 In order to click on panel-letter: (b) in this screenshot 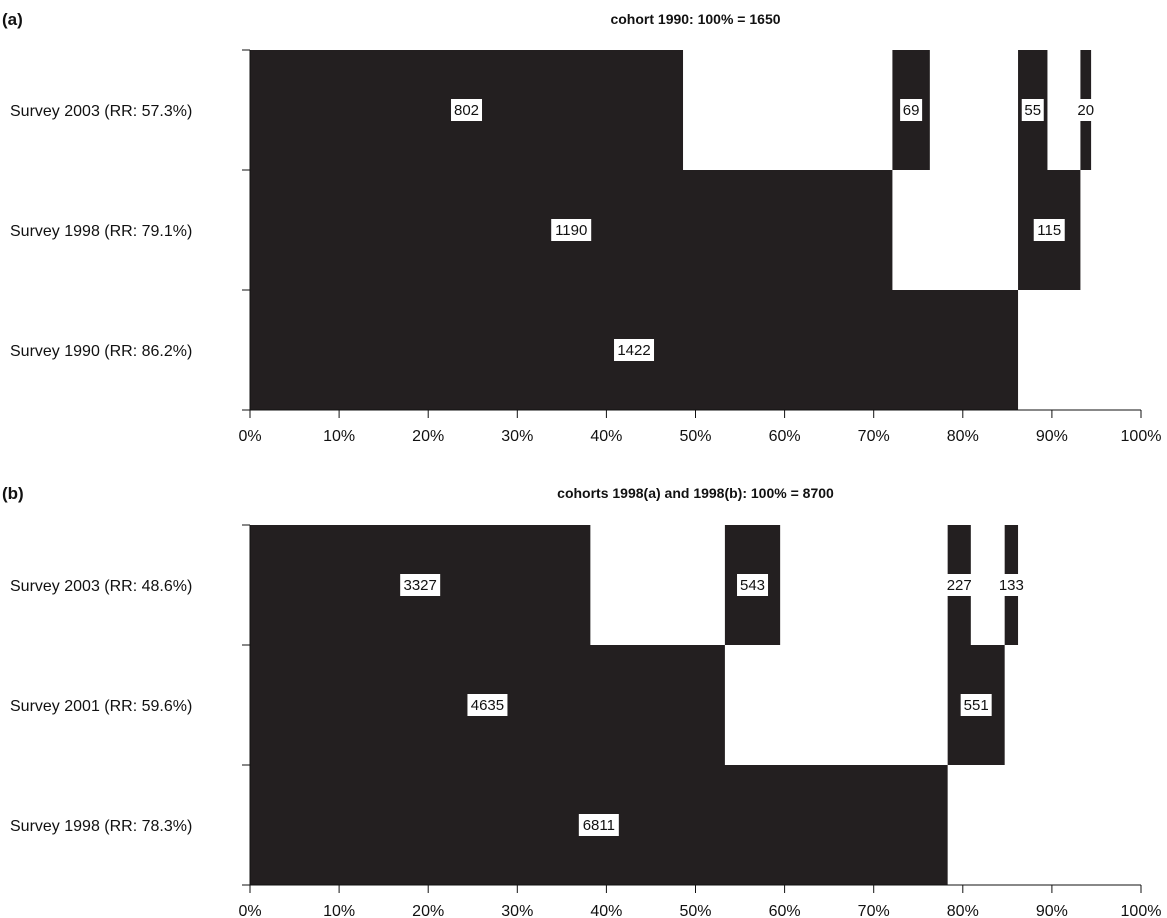, I will do `click(13, 493)`.